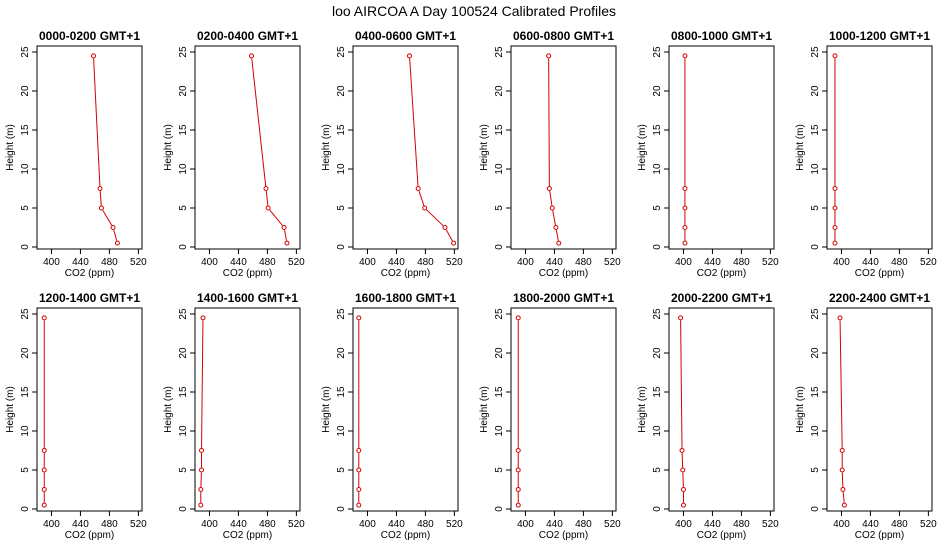 The width and height of the screenshot is (950, 550). What do you see at coordinates (879, 36) in the screenshot?
I see `panel-title: 1000-1200 GMT+1` at bounding box center [879, 36].